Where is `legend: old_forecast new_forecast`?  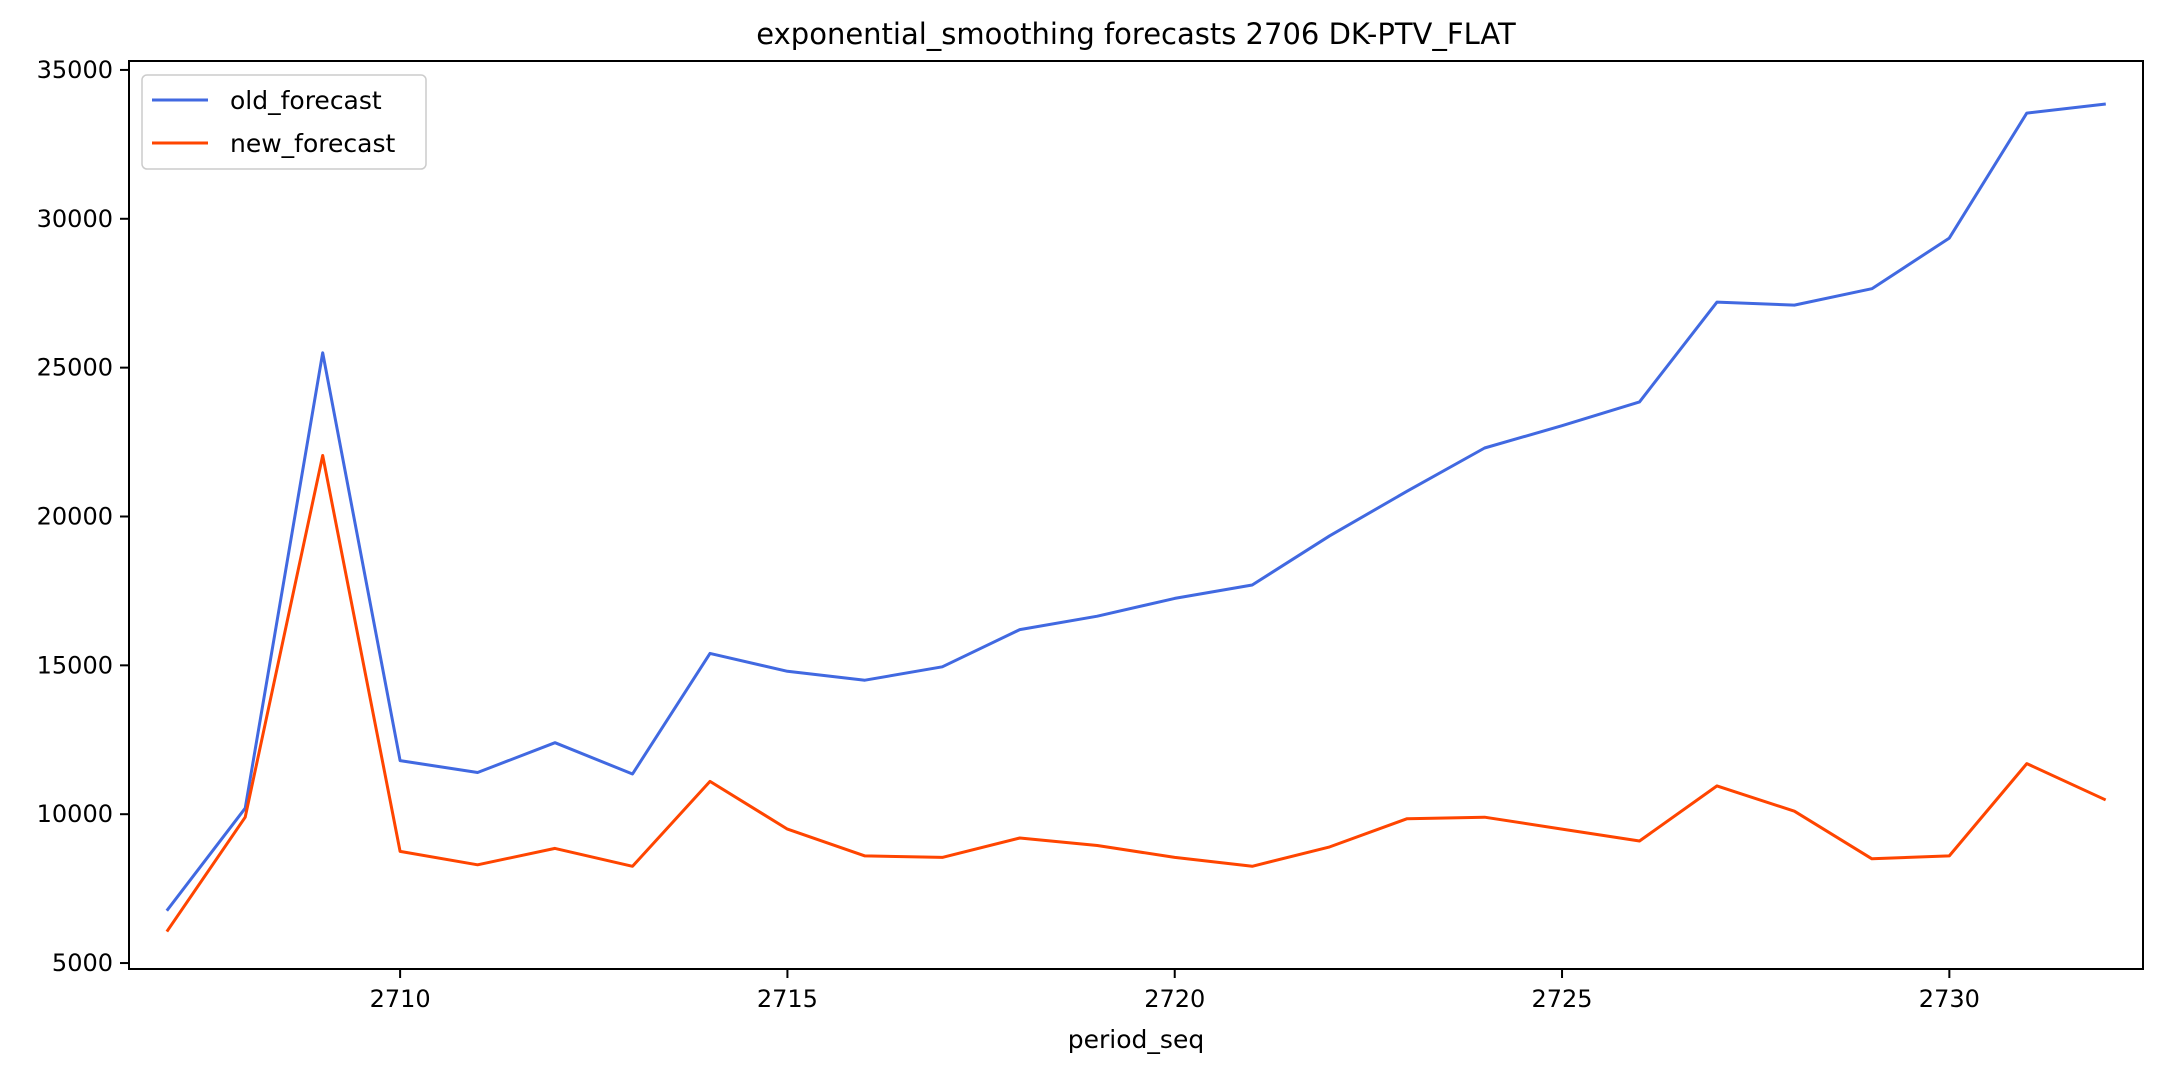
legend: old_forecast new_forecast is located at coordinates (284, 122).